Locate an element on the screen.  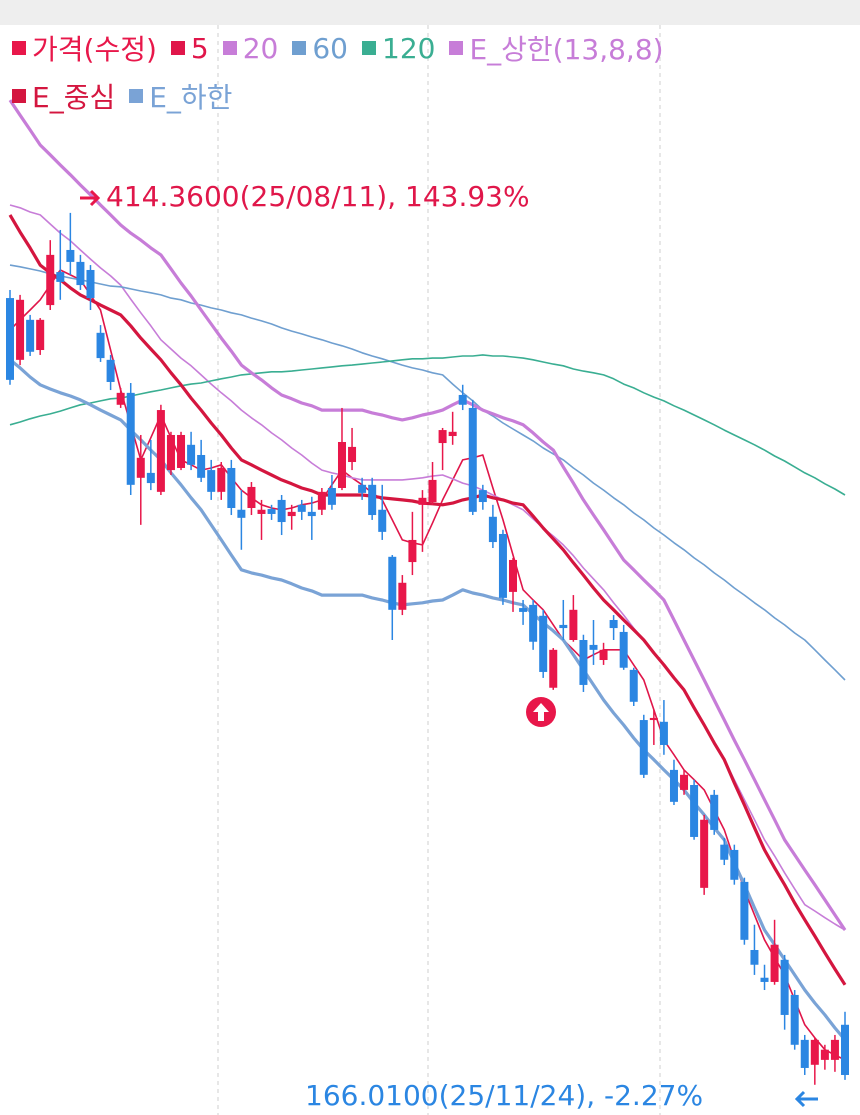
legend: 가격(수정) 5 20 60 120 E_상한(13,8,8) is located at coordinates (338, 48).